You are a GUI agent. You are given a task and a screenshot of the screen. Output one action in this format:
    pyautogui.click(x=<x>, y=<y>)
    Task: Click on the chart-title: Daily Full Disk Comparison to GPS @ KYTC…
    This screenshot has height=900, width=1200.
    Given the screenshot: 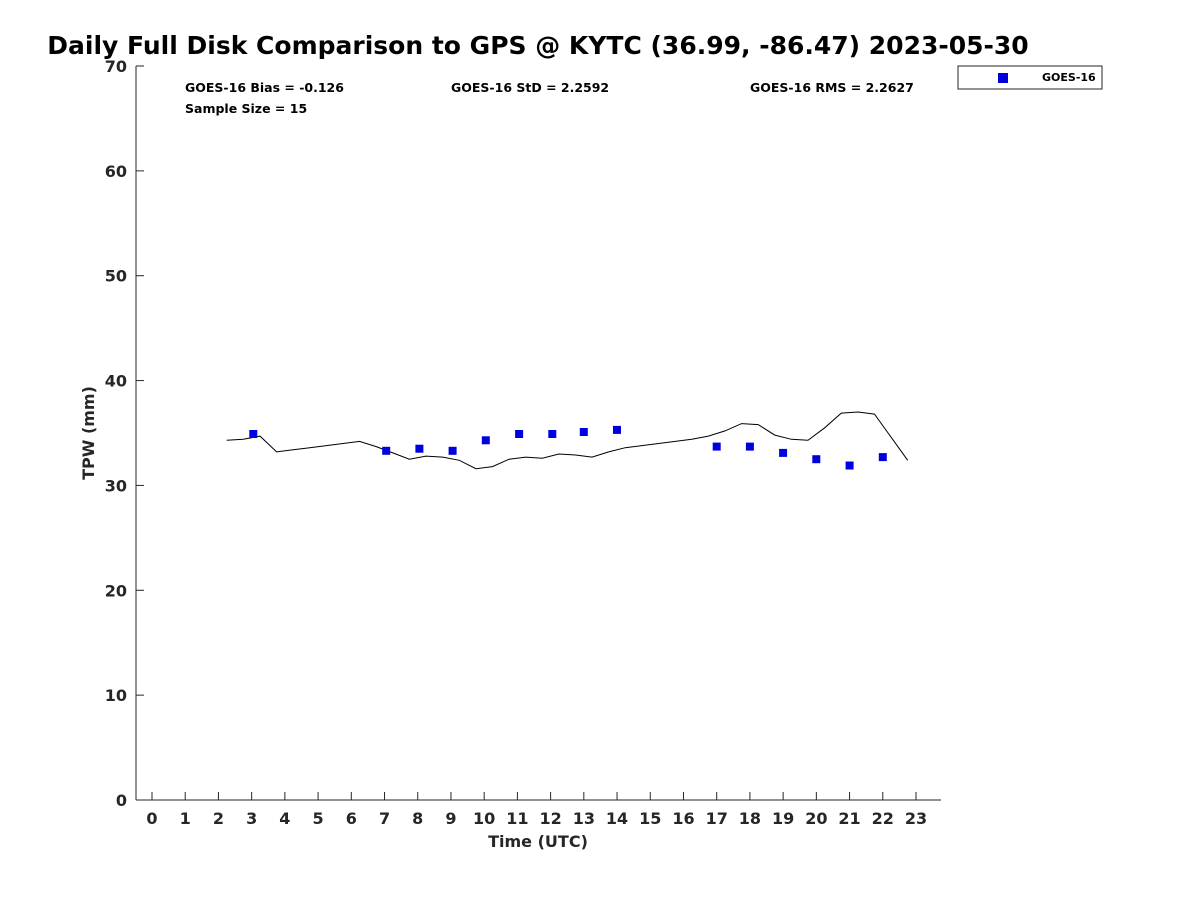 What is the action you would take?
    pyautogui.click(x=537, y=45)
    